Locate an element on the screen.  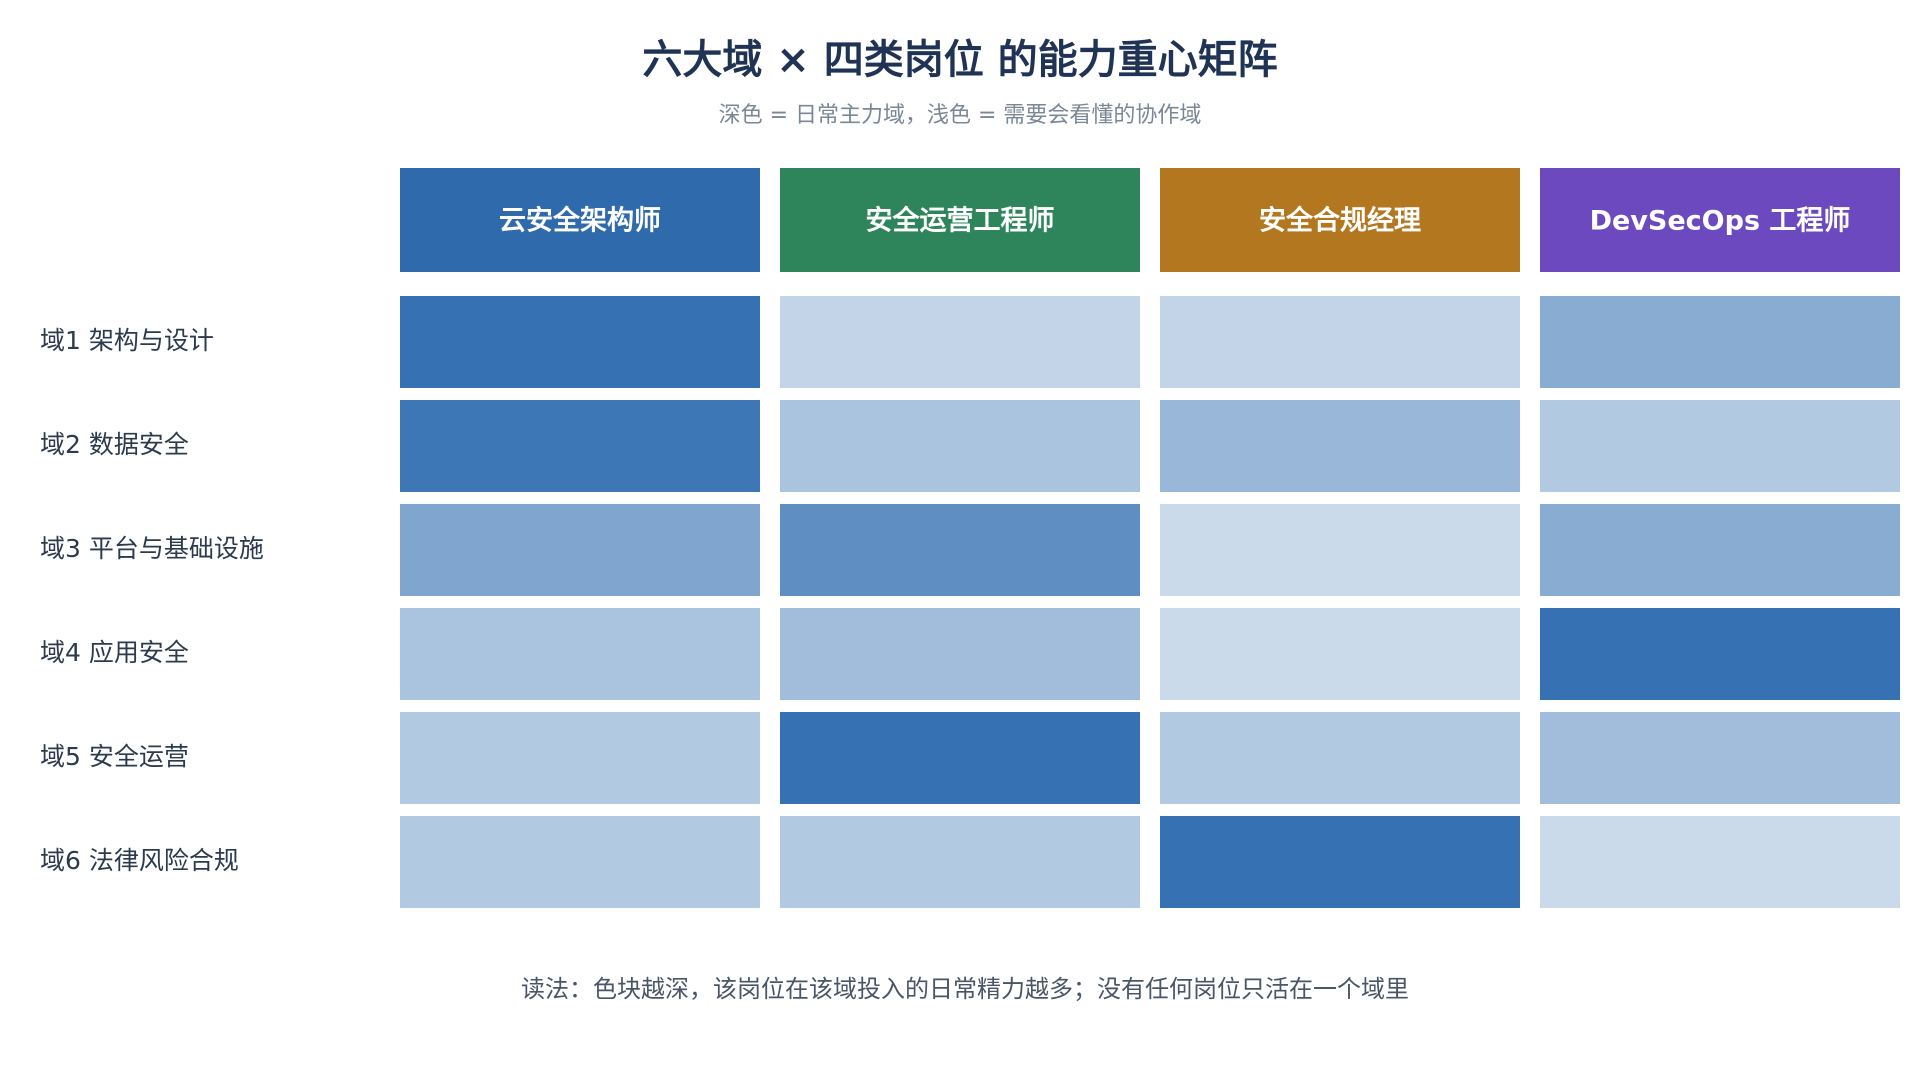
column-label: 云安全架构师 is located at coordinates (580, 221).